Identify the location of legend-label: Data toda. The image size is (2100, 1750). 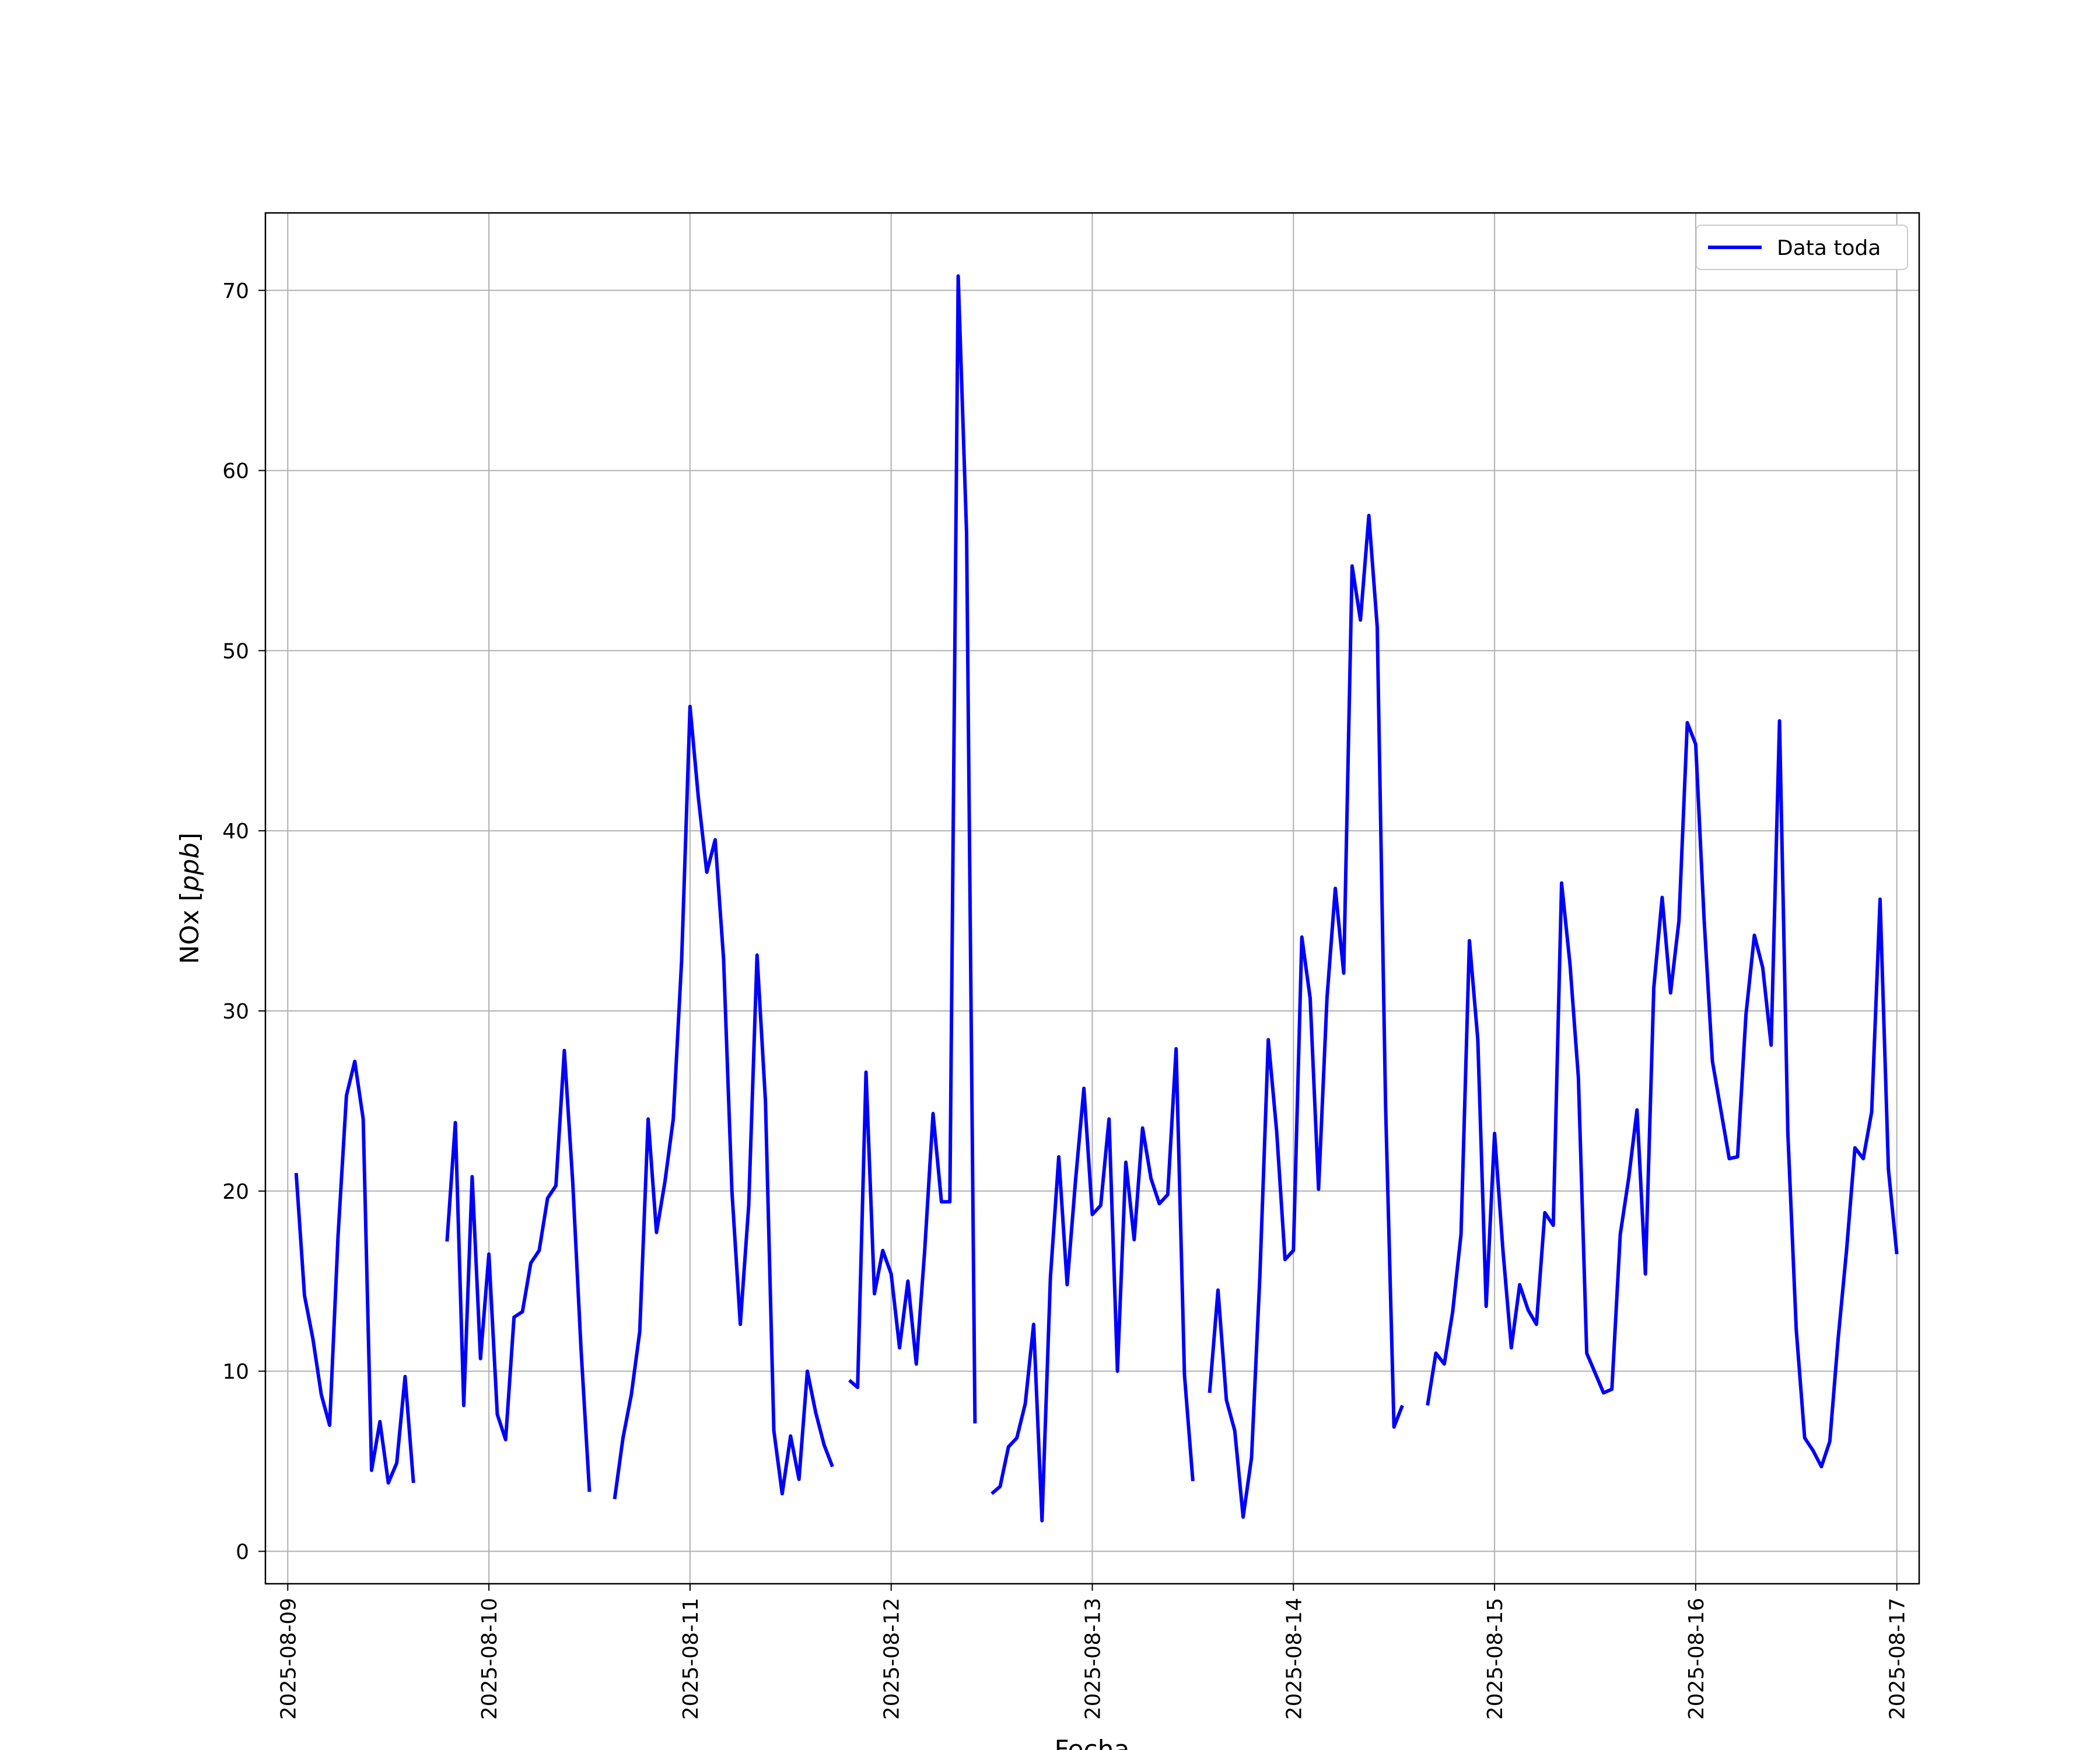
(1829, 248).